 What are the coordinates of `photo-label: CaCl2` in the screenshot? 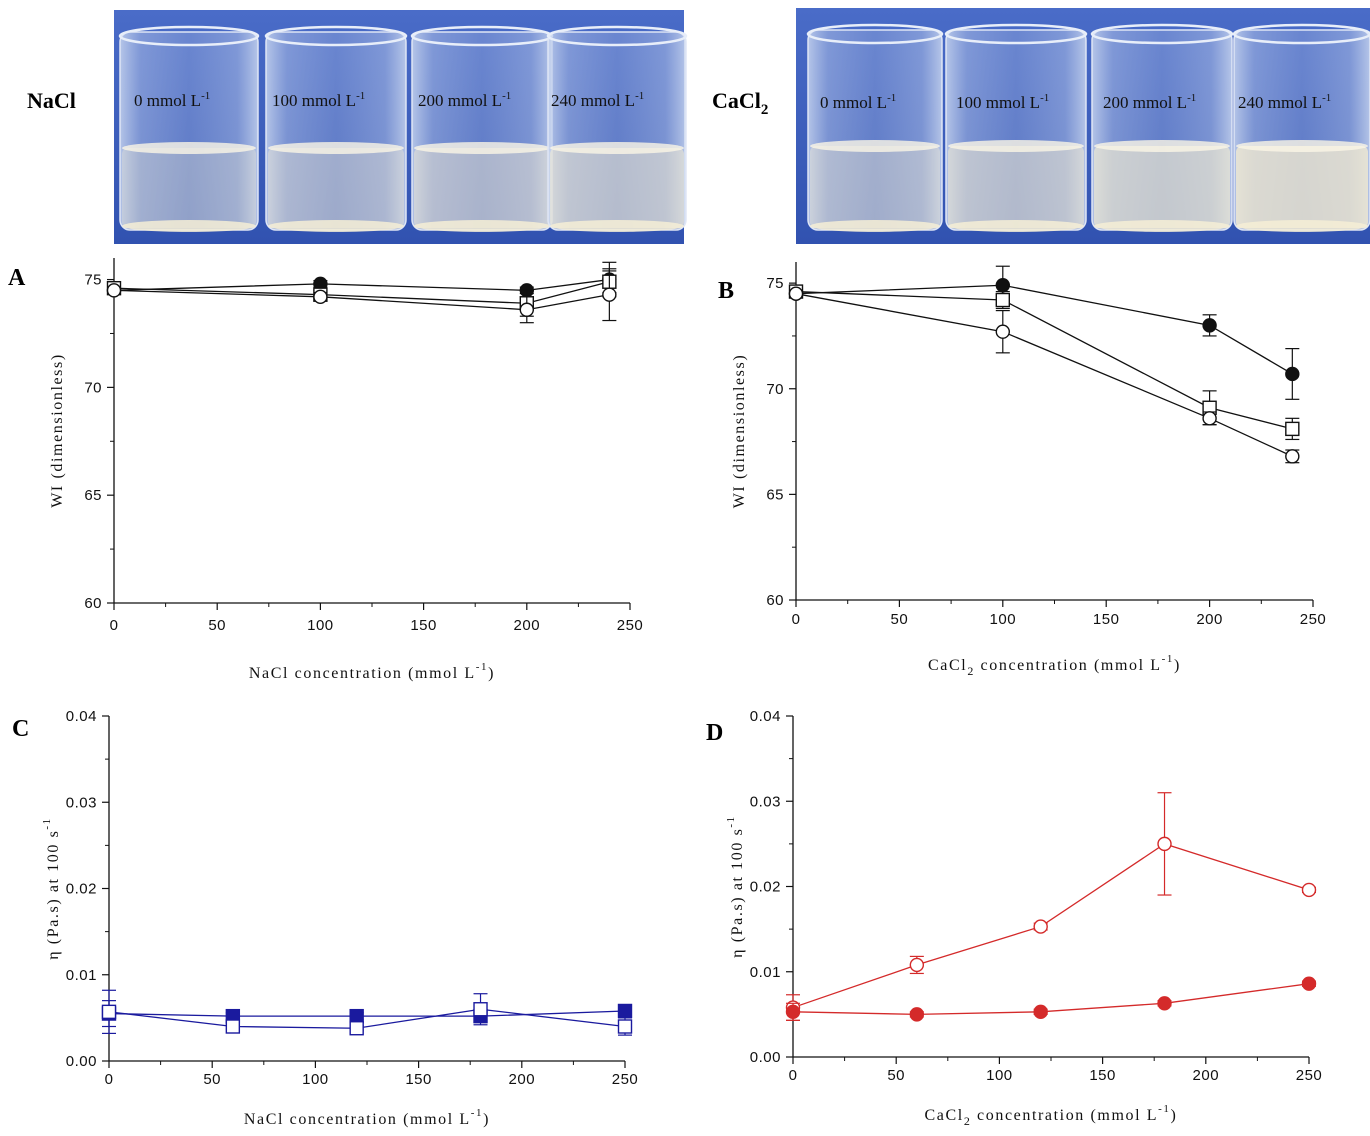 It's located at (740, 103).